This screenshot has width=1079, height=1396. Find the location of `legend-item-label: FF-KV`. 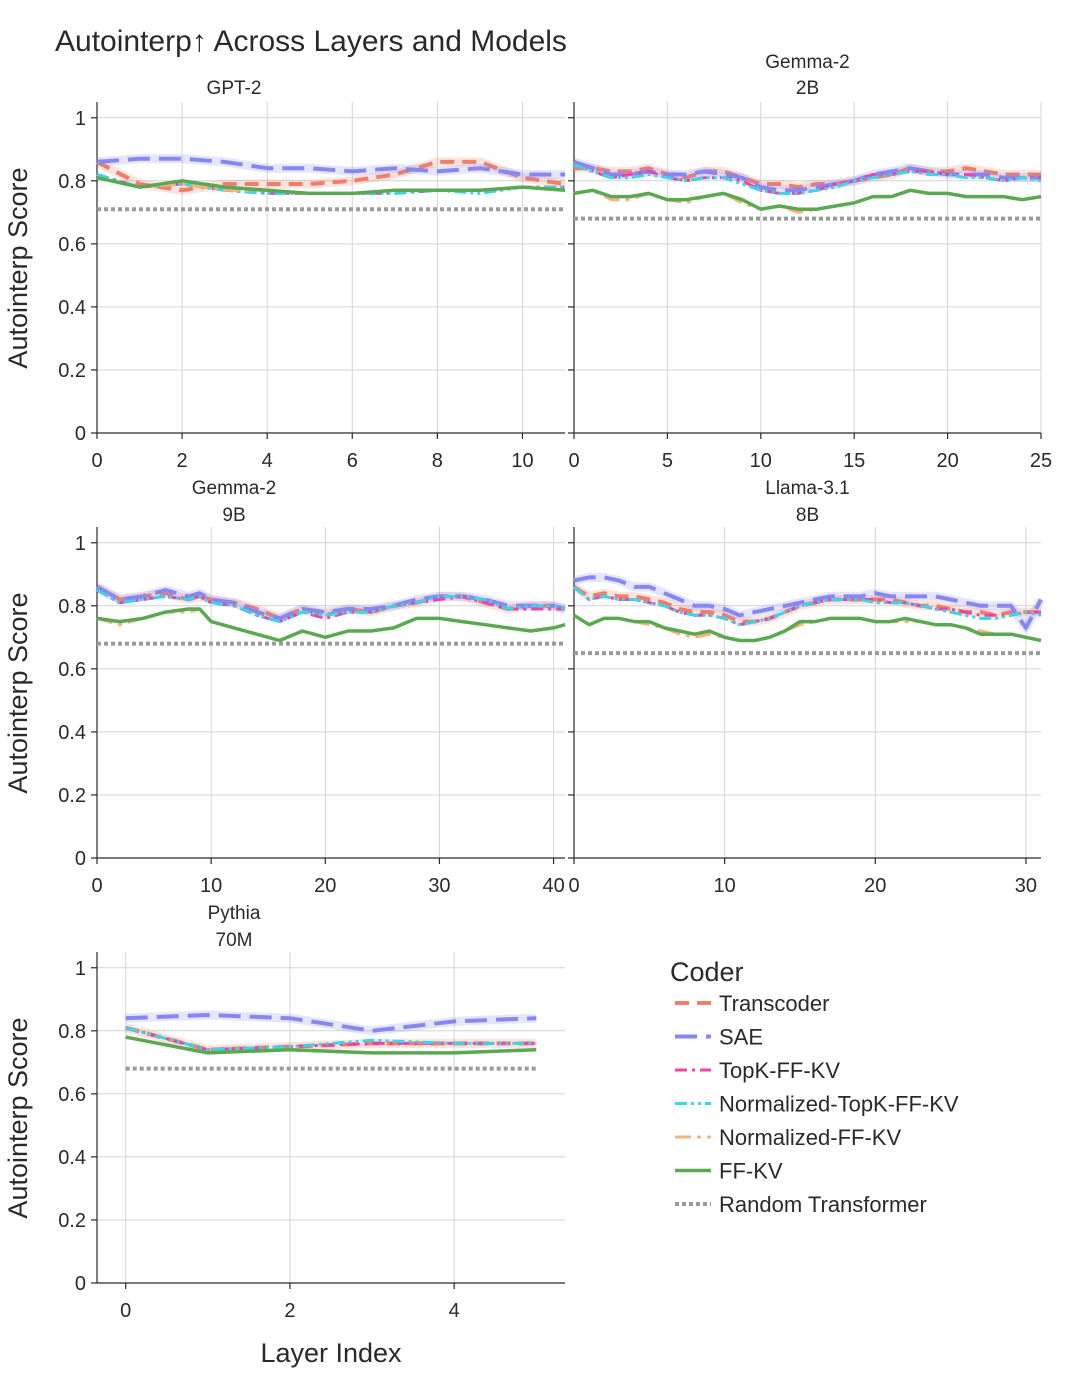

legend-item-label: FF-KV is located at coordinates (751, 1171).